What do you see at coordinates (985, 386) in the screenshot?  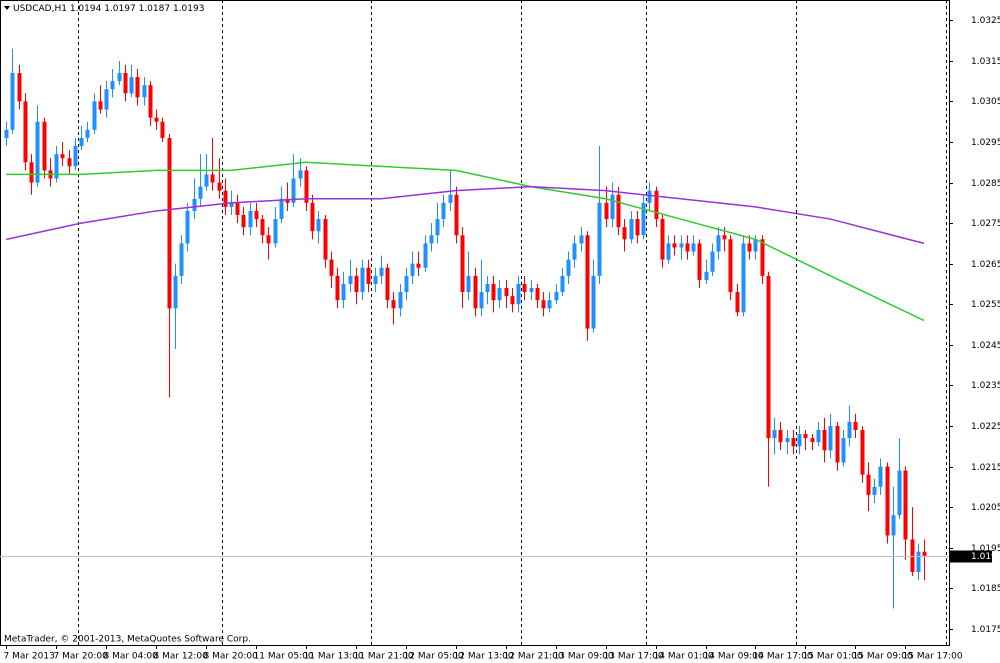 I see `y-tick-label: 1.0235` at bounding box center [985, 386].